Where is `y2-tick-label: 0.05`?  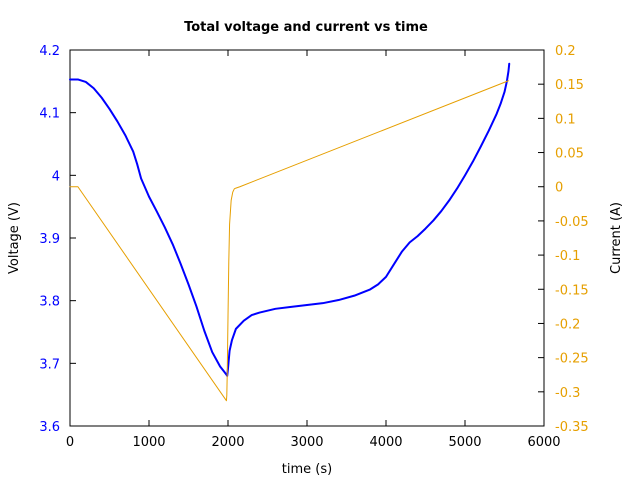
y2-tick-label: 0.05 is located at coordinates (569, 154).